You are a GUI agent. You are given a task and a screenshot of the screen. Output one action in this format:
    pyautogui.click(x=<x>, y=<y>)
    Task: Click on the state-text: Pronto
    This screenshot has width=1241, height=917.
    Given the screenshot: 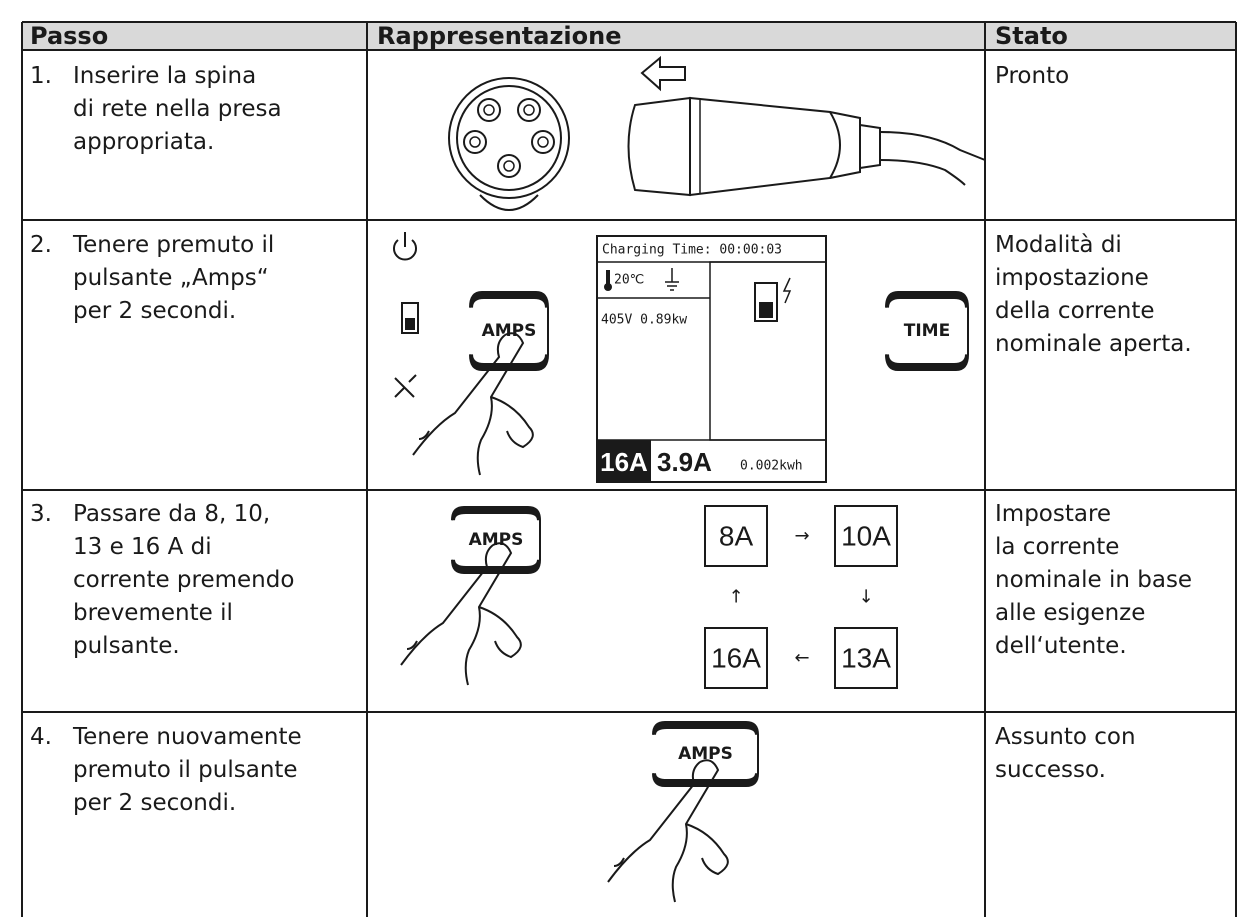 What is the action you would take?
    pyautogui.click(x=1032, y=76)
    